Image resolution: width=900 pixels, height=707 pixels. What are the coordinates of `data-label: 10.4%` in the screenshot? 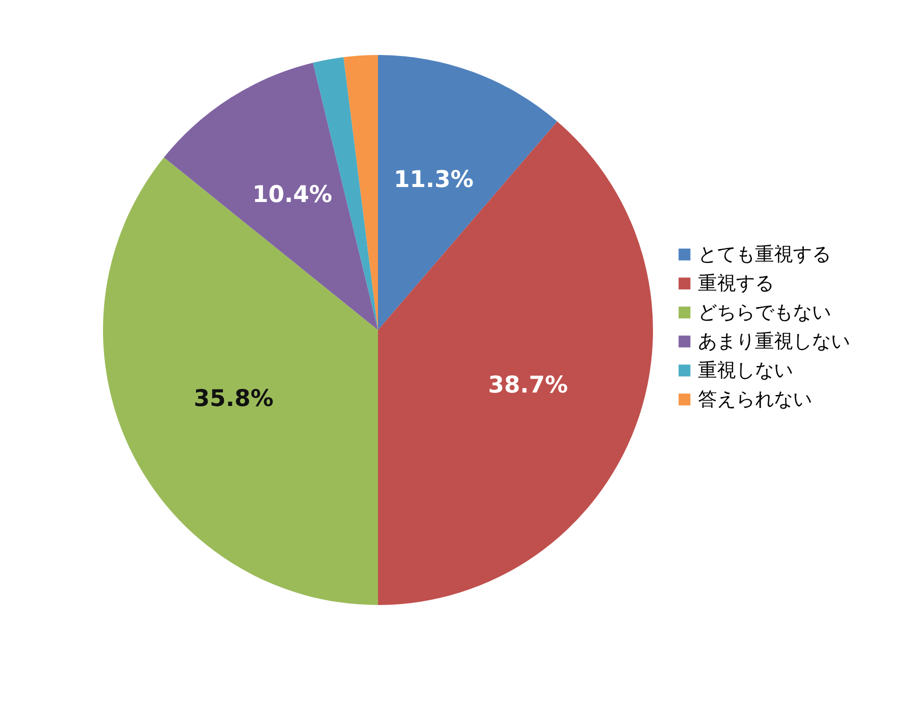 It's located at (292, 195).